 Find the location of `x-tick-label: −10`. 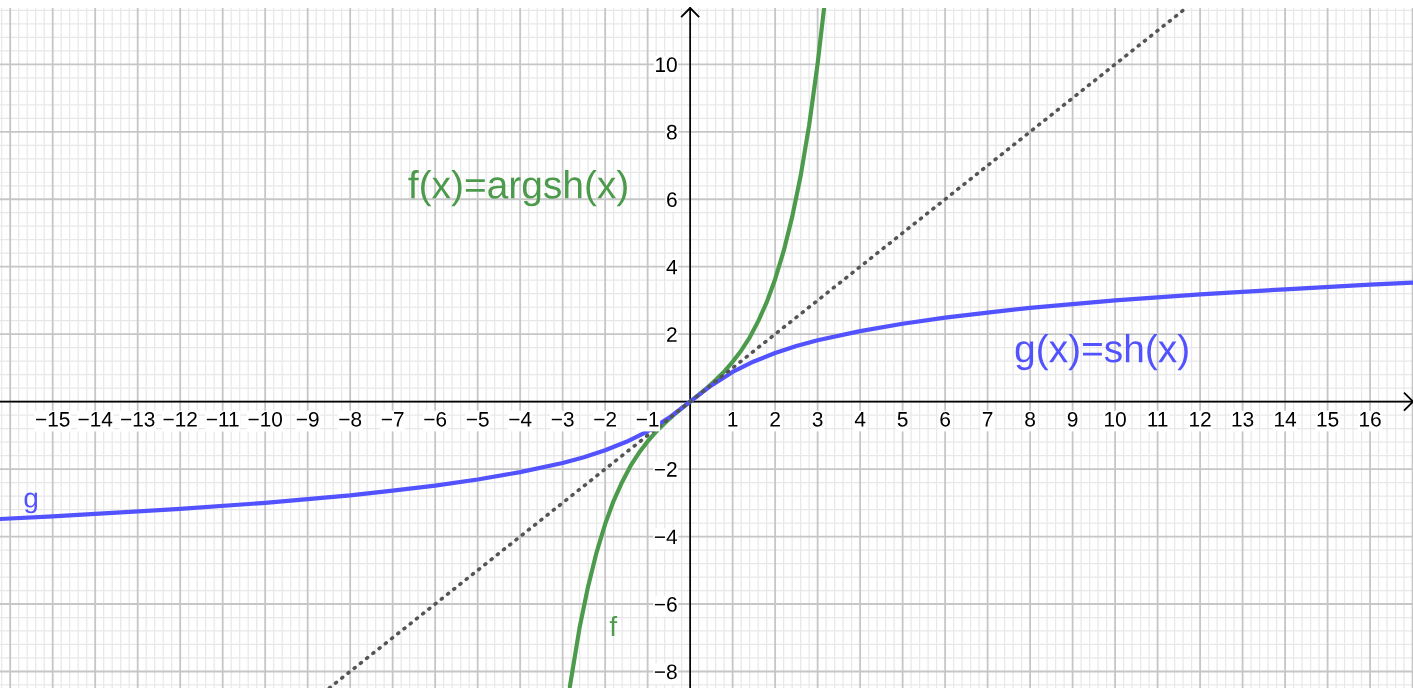

x-tick-label: −10 is located at coordinates (265, 419).